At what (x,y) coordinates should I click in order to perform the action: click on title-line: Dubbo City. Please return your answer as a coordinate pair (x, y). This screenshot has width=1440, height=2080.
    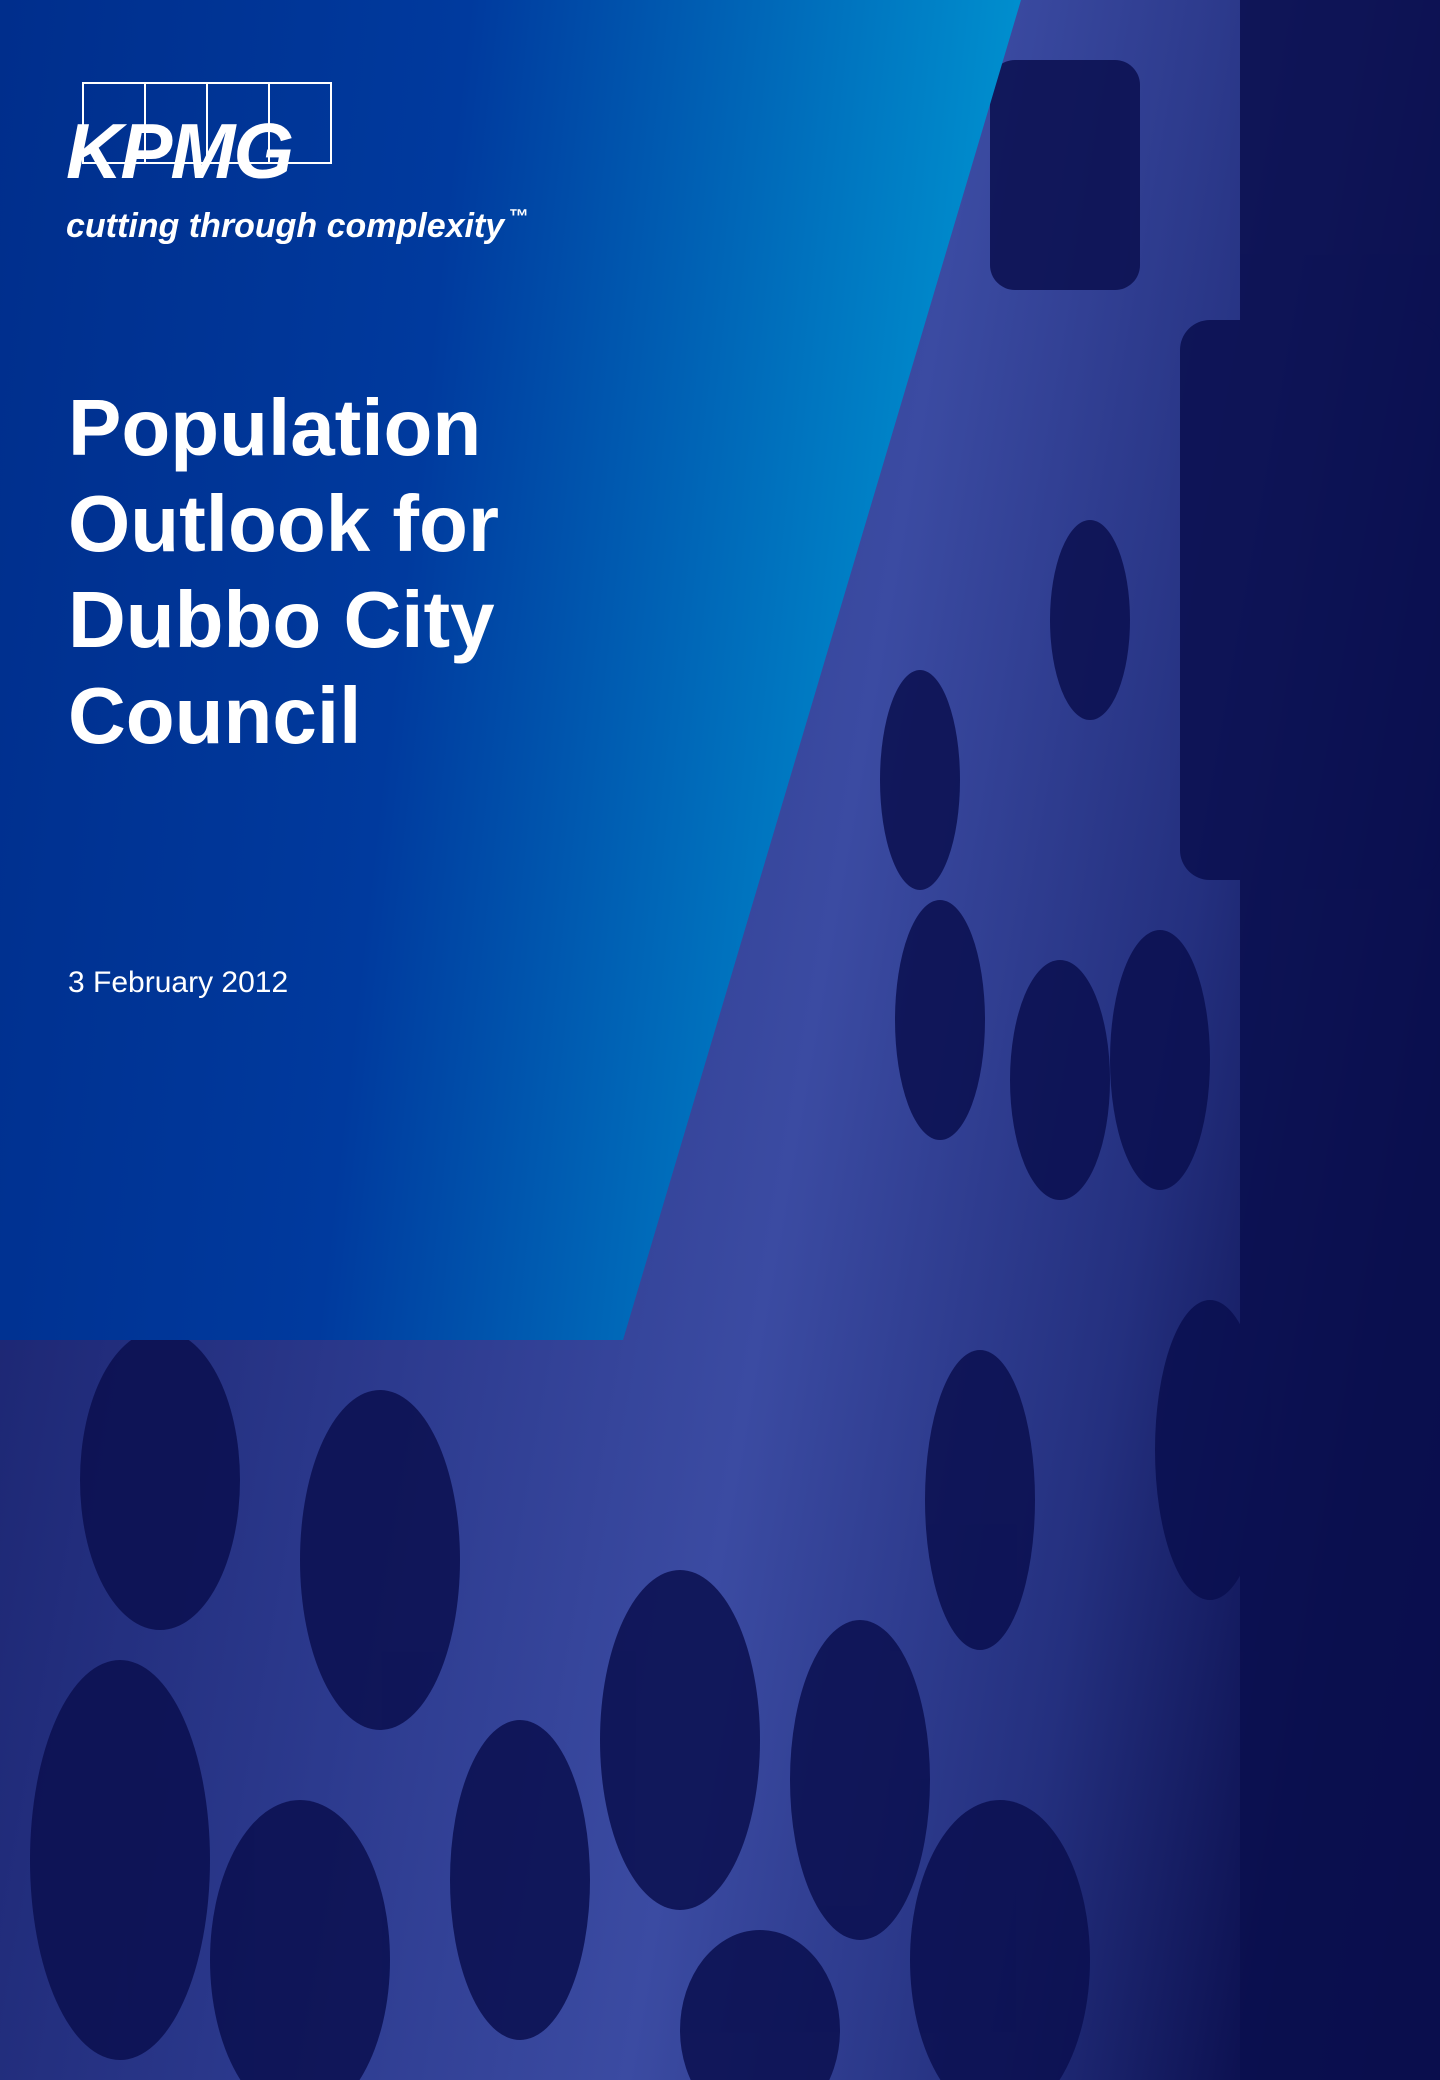
    Looking at the image, I should click on (281, 619).